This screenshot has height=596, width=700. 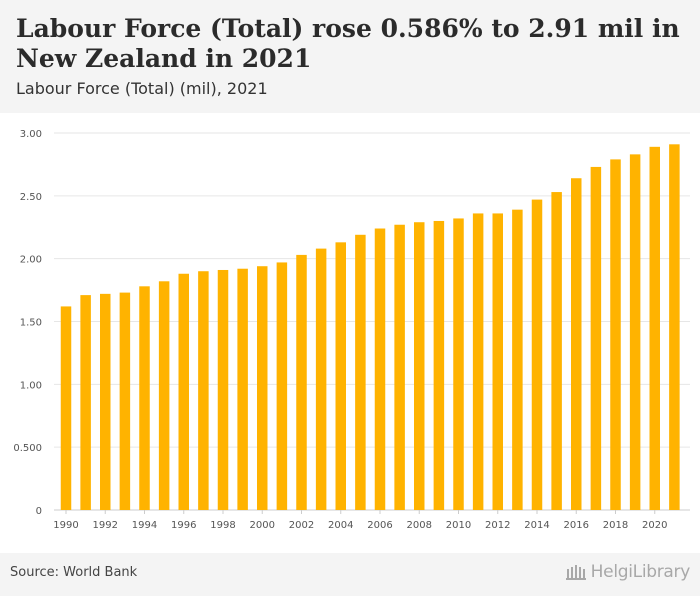 What do you see at coordinates (31, 260) in the screenshot?
I see `y-tick-label: 2.00` at bounding box center [31, 260].